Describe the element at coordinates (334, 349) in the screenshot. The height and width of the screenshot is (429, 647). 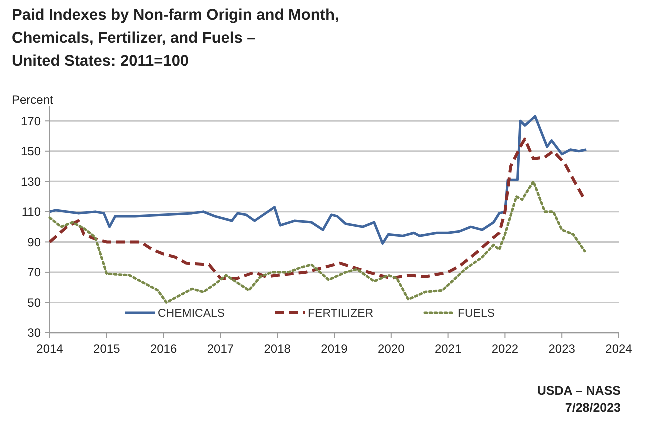
I see `x-tick-label: 2019` at that location.